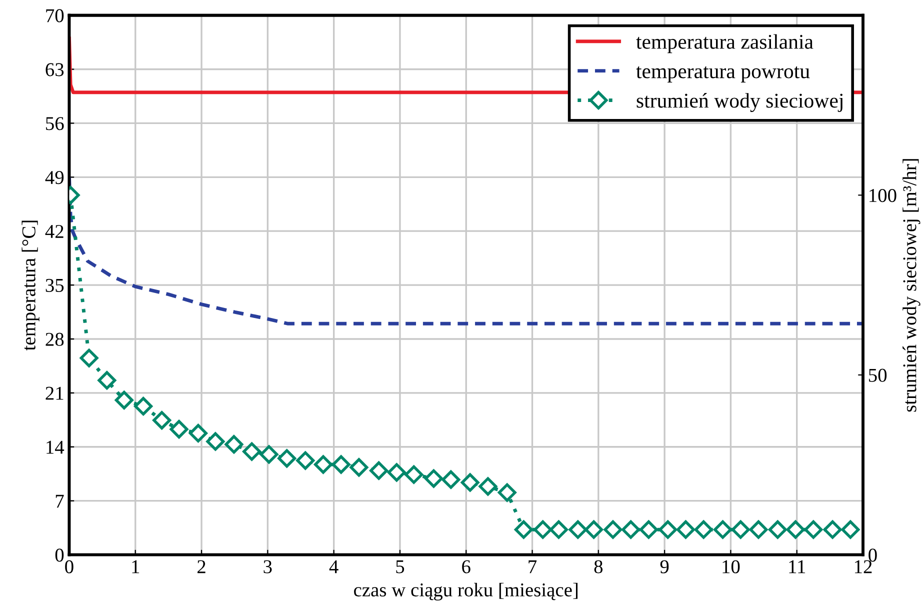 This screenshot has height=613, width=923. What do you see at coordinates (883, 195) in the screenshot?
I see `y2-tick-label: 100` at bounding box center [883, 195].